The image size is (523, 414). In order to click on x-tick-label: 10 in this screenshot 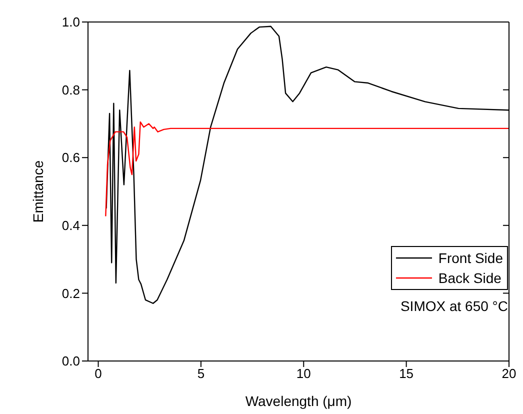, I will do `click(303, 374)`.